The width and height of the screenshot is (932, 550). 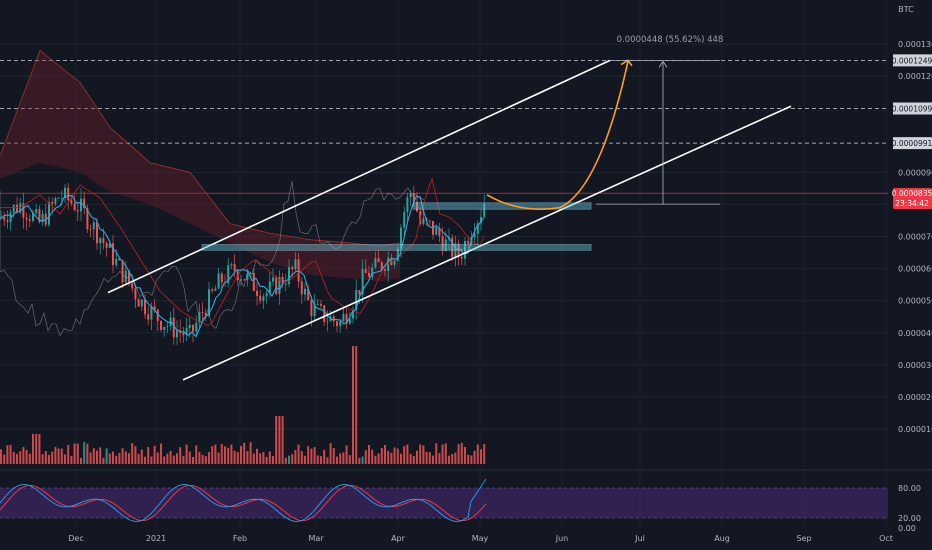 I want to click on price-tick-label: 0.0000600, so click(x=915, y=269).